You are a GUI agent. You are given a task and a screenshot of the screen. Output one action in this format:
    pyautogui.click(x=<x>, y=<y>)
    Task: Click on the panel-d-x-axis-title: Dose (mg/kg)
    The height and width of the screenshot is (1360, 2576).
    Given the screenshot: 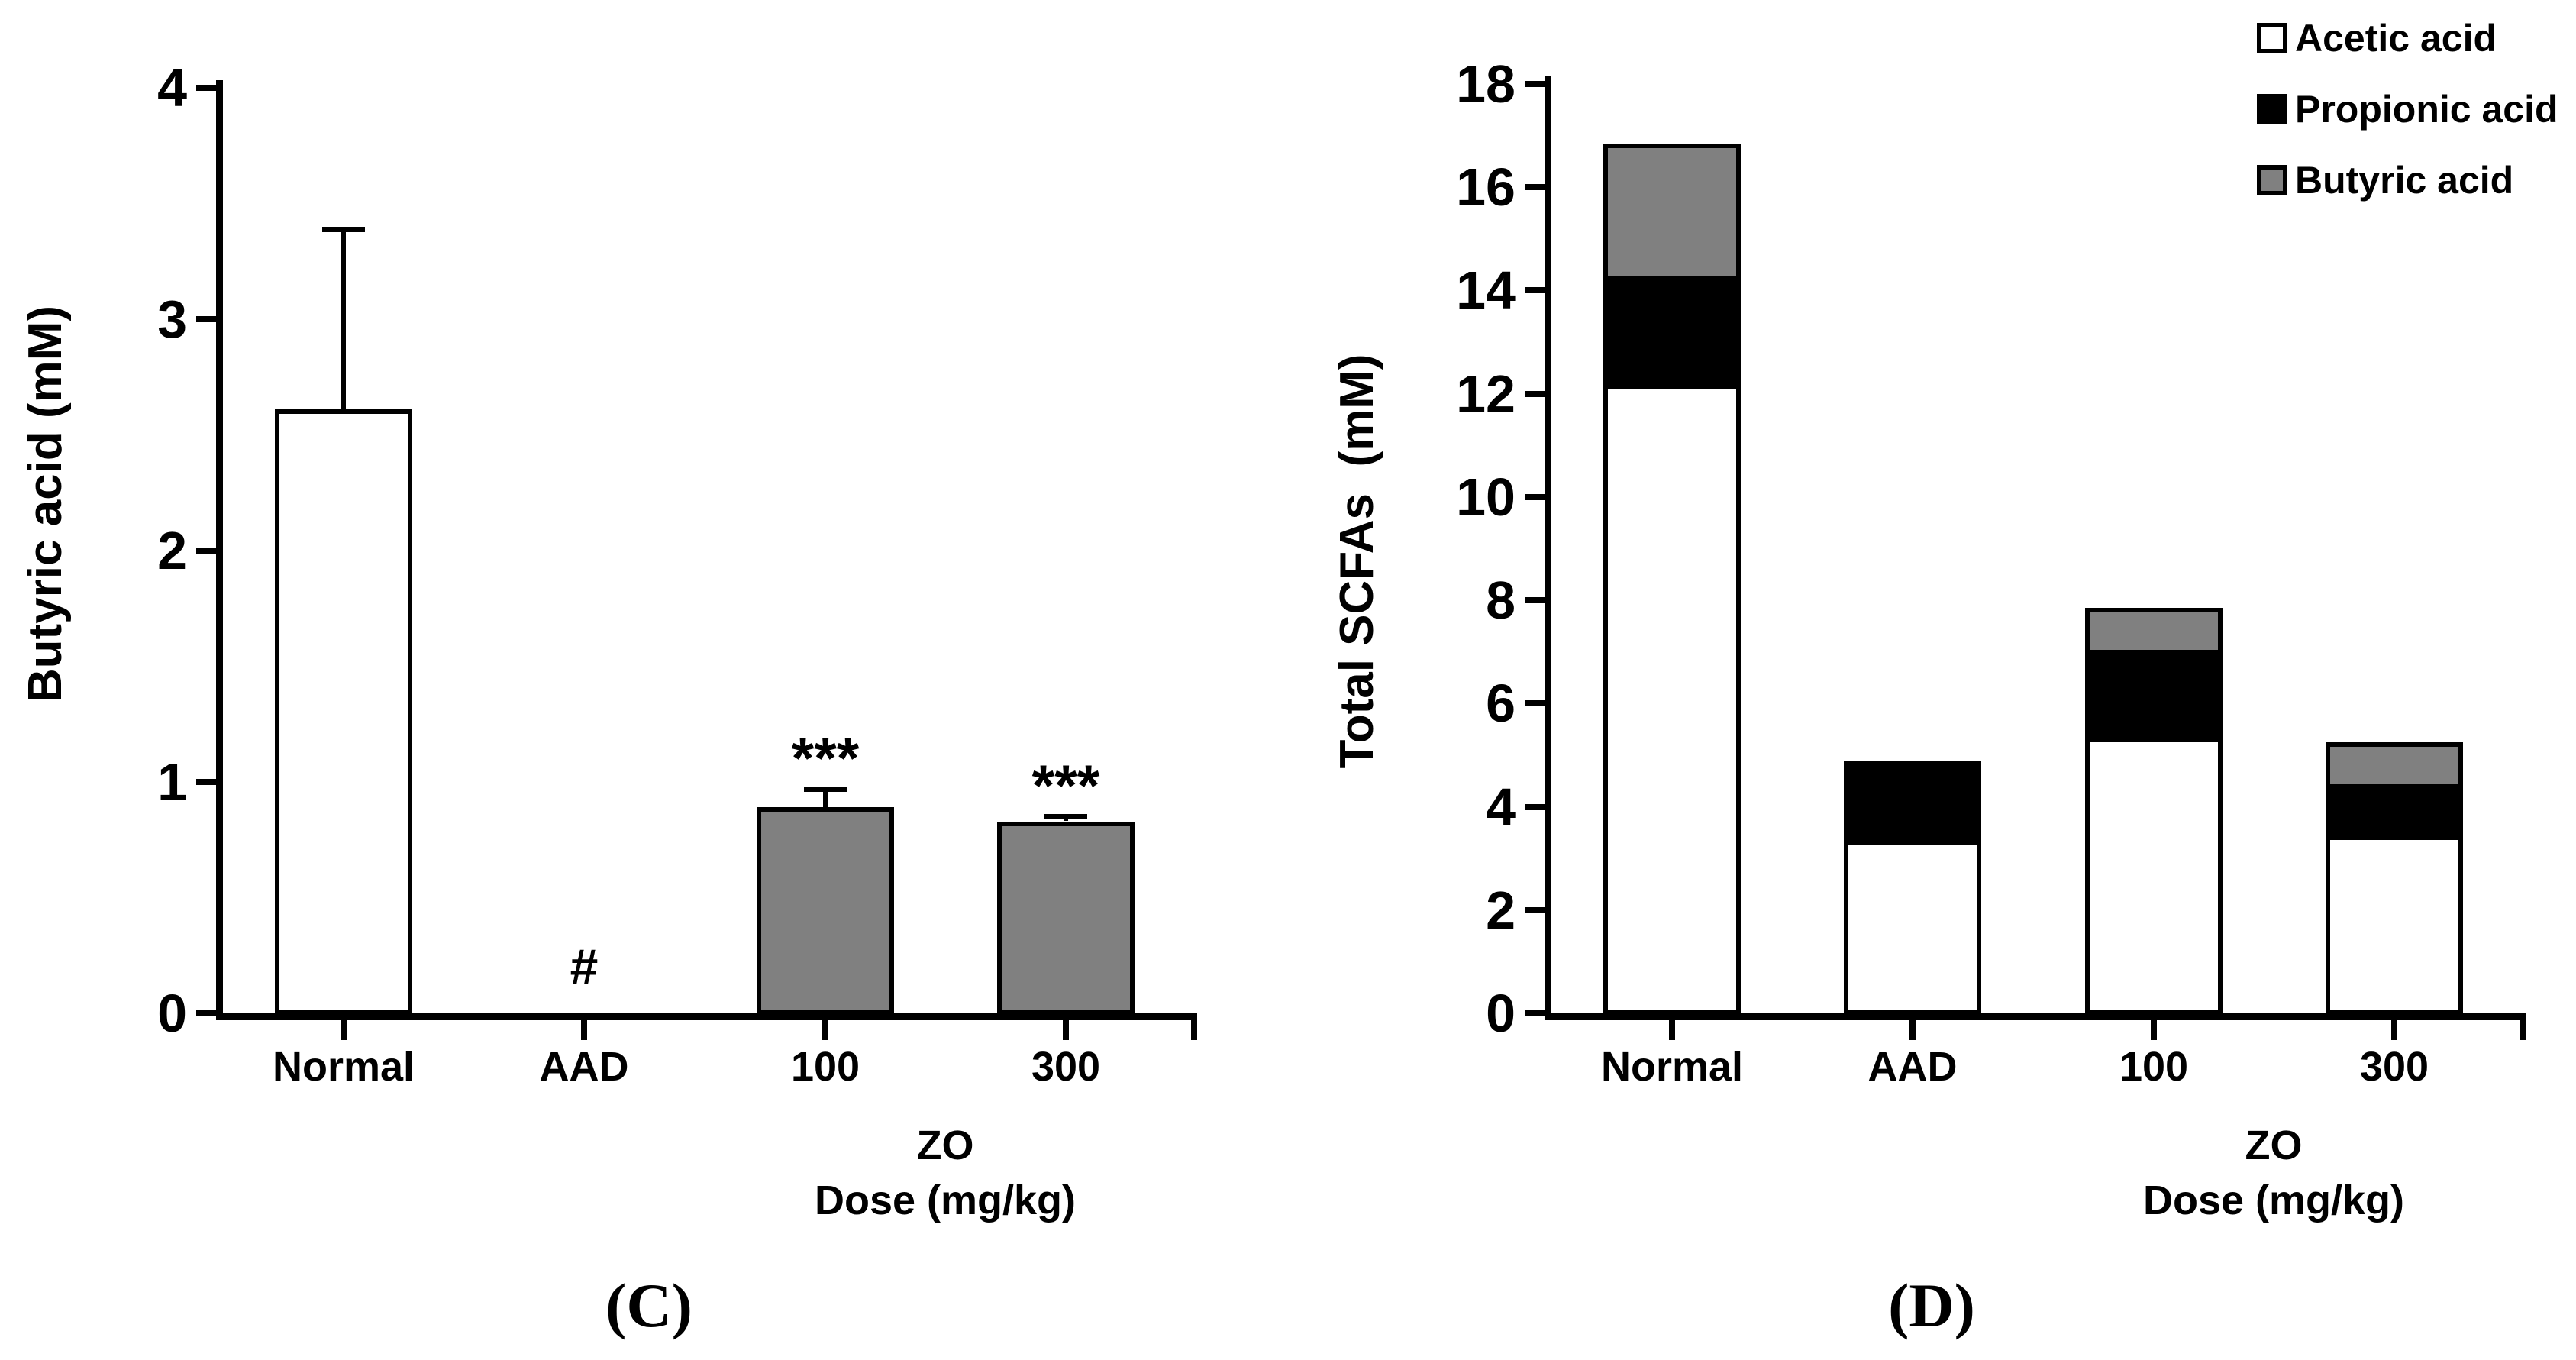 What is the action you would take?
    pyautogui.click(x=2273, y=1200)
    